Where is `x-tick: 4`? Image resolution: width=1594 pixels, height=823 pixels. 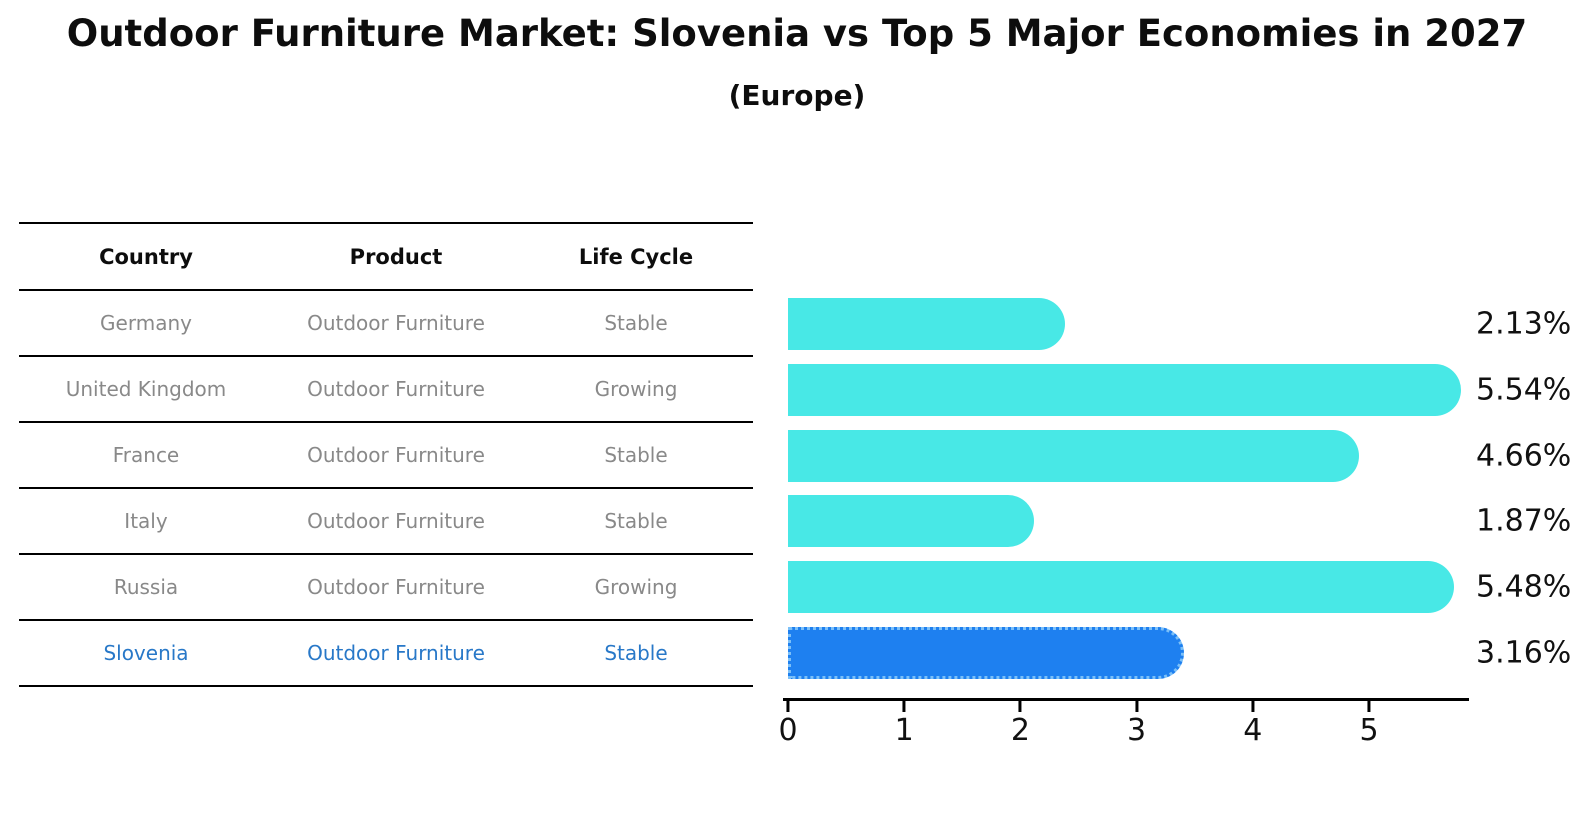
x-tick: 4 is located at coordinates (1252, 724).